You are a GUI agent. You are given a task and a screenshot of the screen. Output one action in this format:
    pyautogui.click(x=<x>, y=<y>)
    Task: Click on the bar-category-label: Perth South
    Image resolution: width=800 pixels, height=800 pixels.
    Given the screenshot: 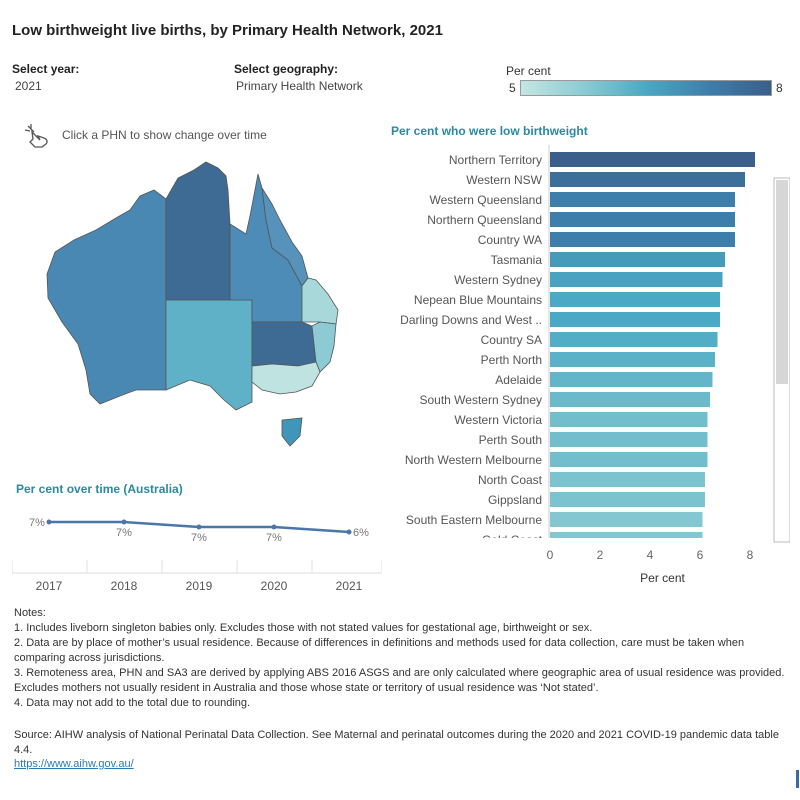 What is the action you would take?
    pyautogui.click(x=510, y=440)
    